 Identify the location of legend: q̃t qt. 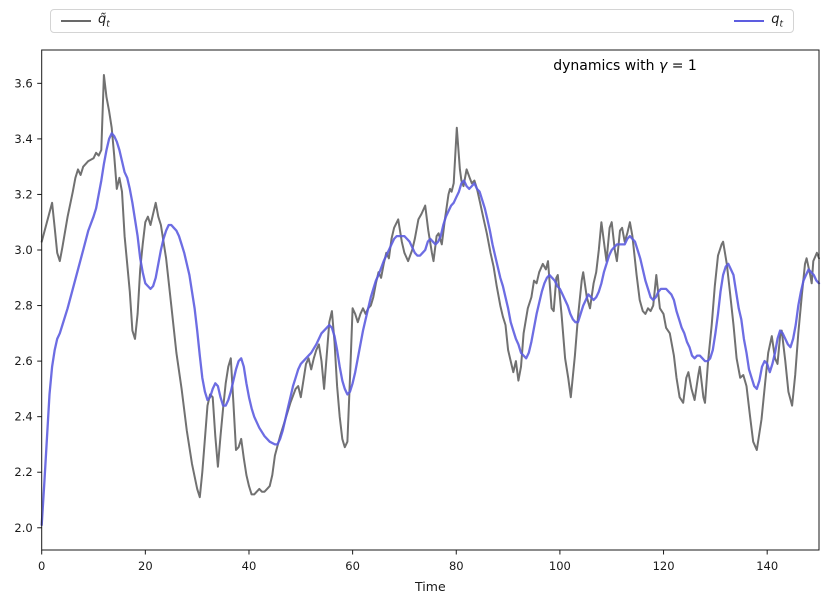
(422, 21).